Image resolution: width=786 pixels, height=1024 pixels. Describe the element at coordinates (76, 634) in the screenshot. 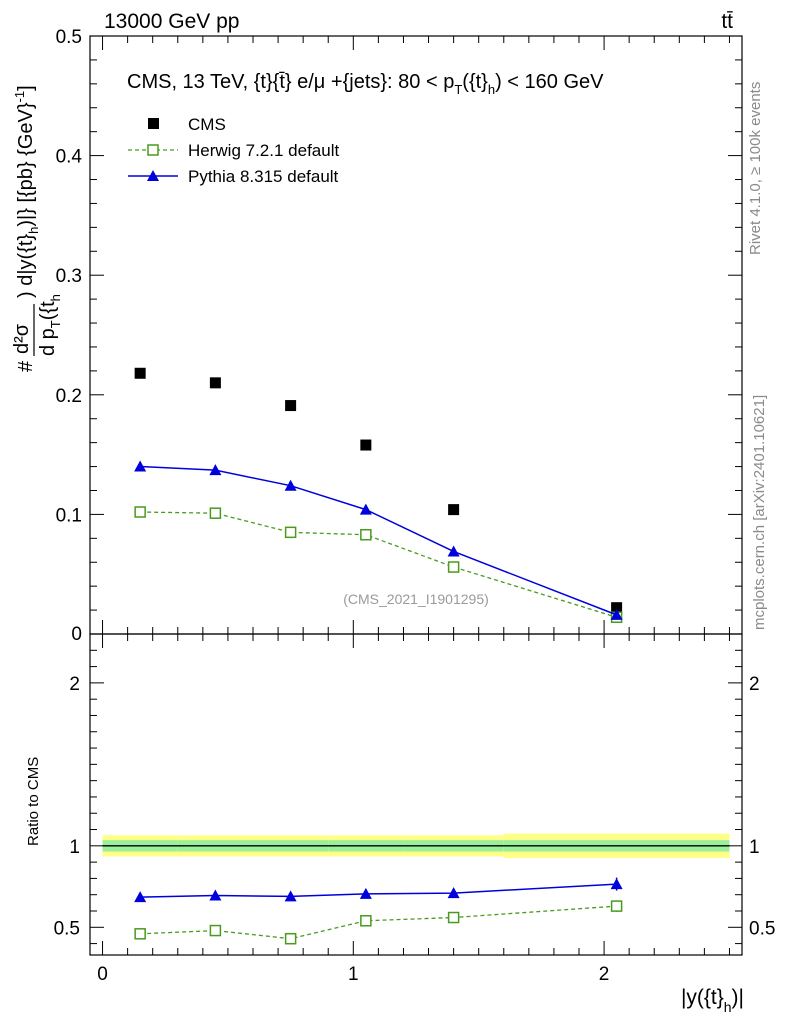

I see `y-tick-label-zero: 0` at that location.